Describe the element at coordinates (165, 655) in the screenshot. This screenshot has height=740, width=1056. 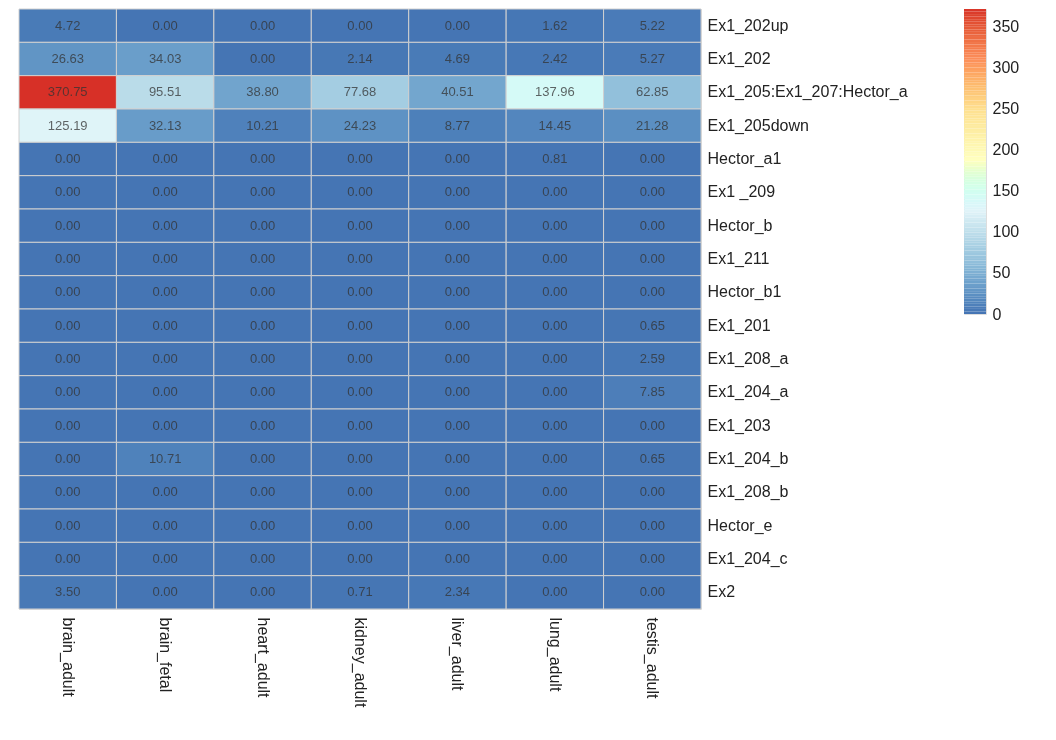
I see `x-tick-label: brain_fetal` at that location.